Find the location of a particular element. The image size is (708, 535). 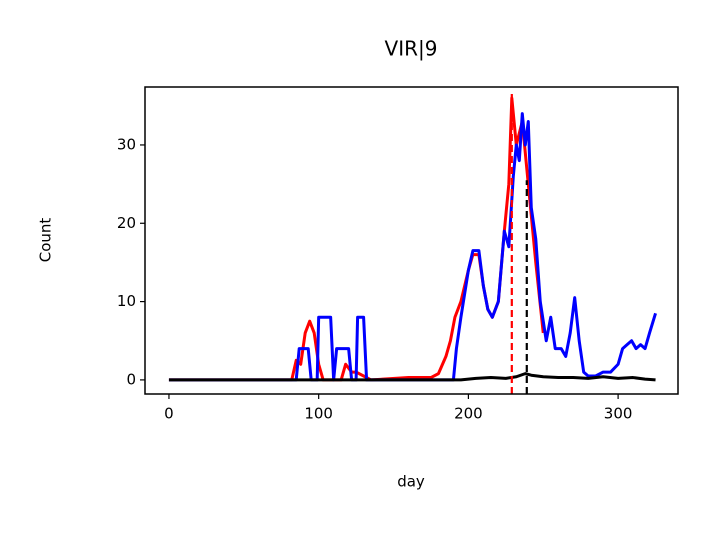

chart-title: VIR|9 is located at coordinates (411, 49).